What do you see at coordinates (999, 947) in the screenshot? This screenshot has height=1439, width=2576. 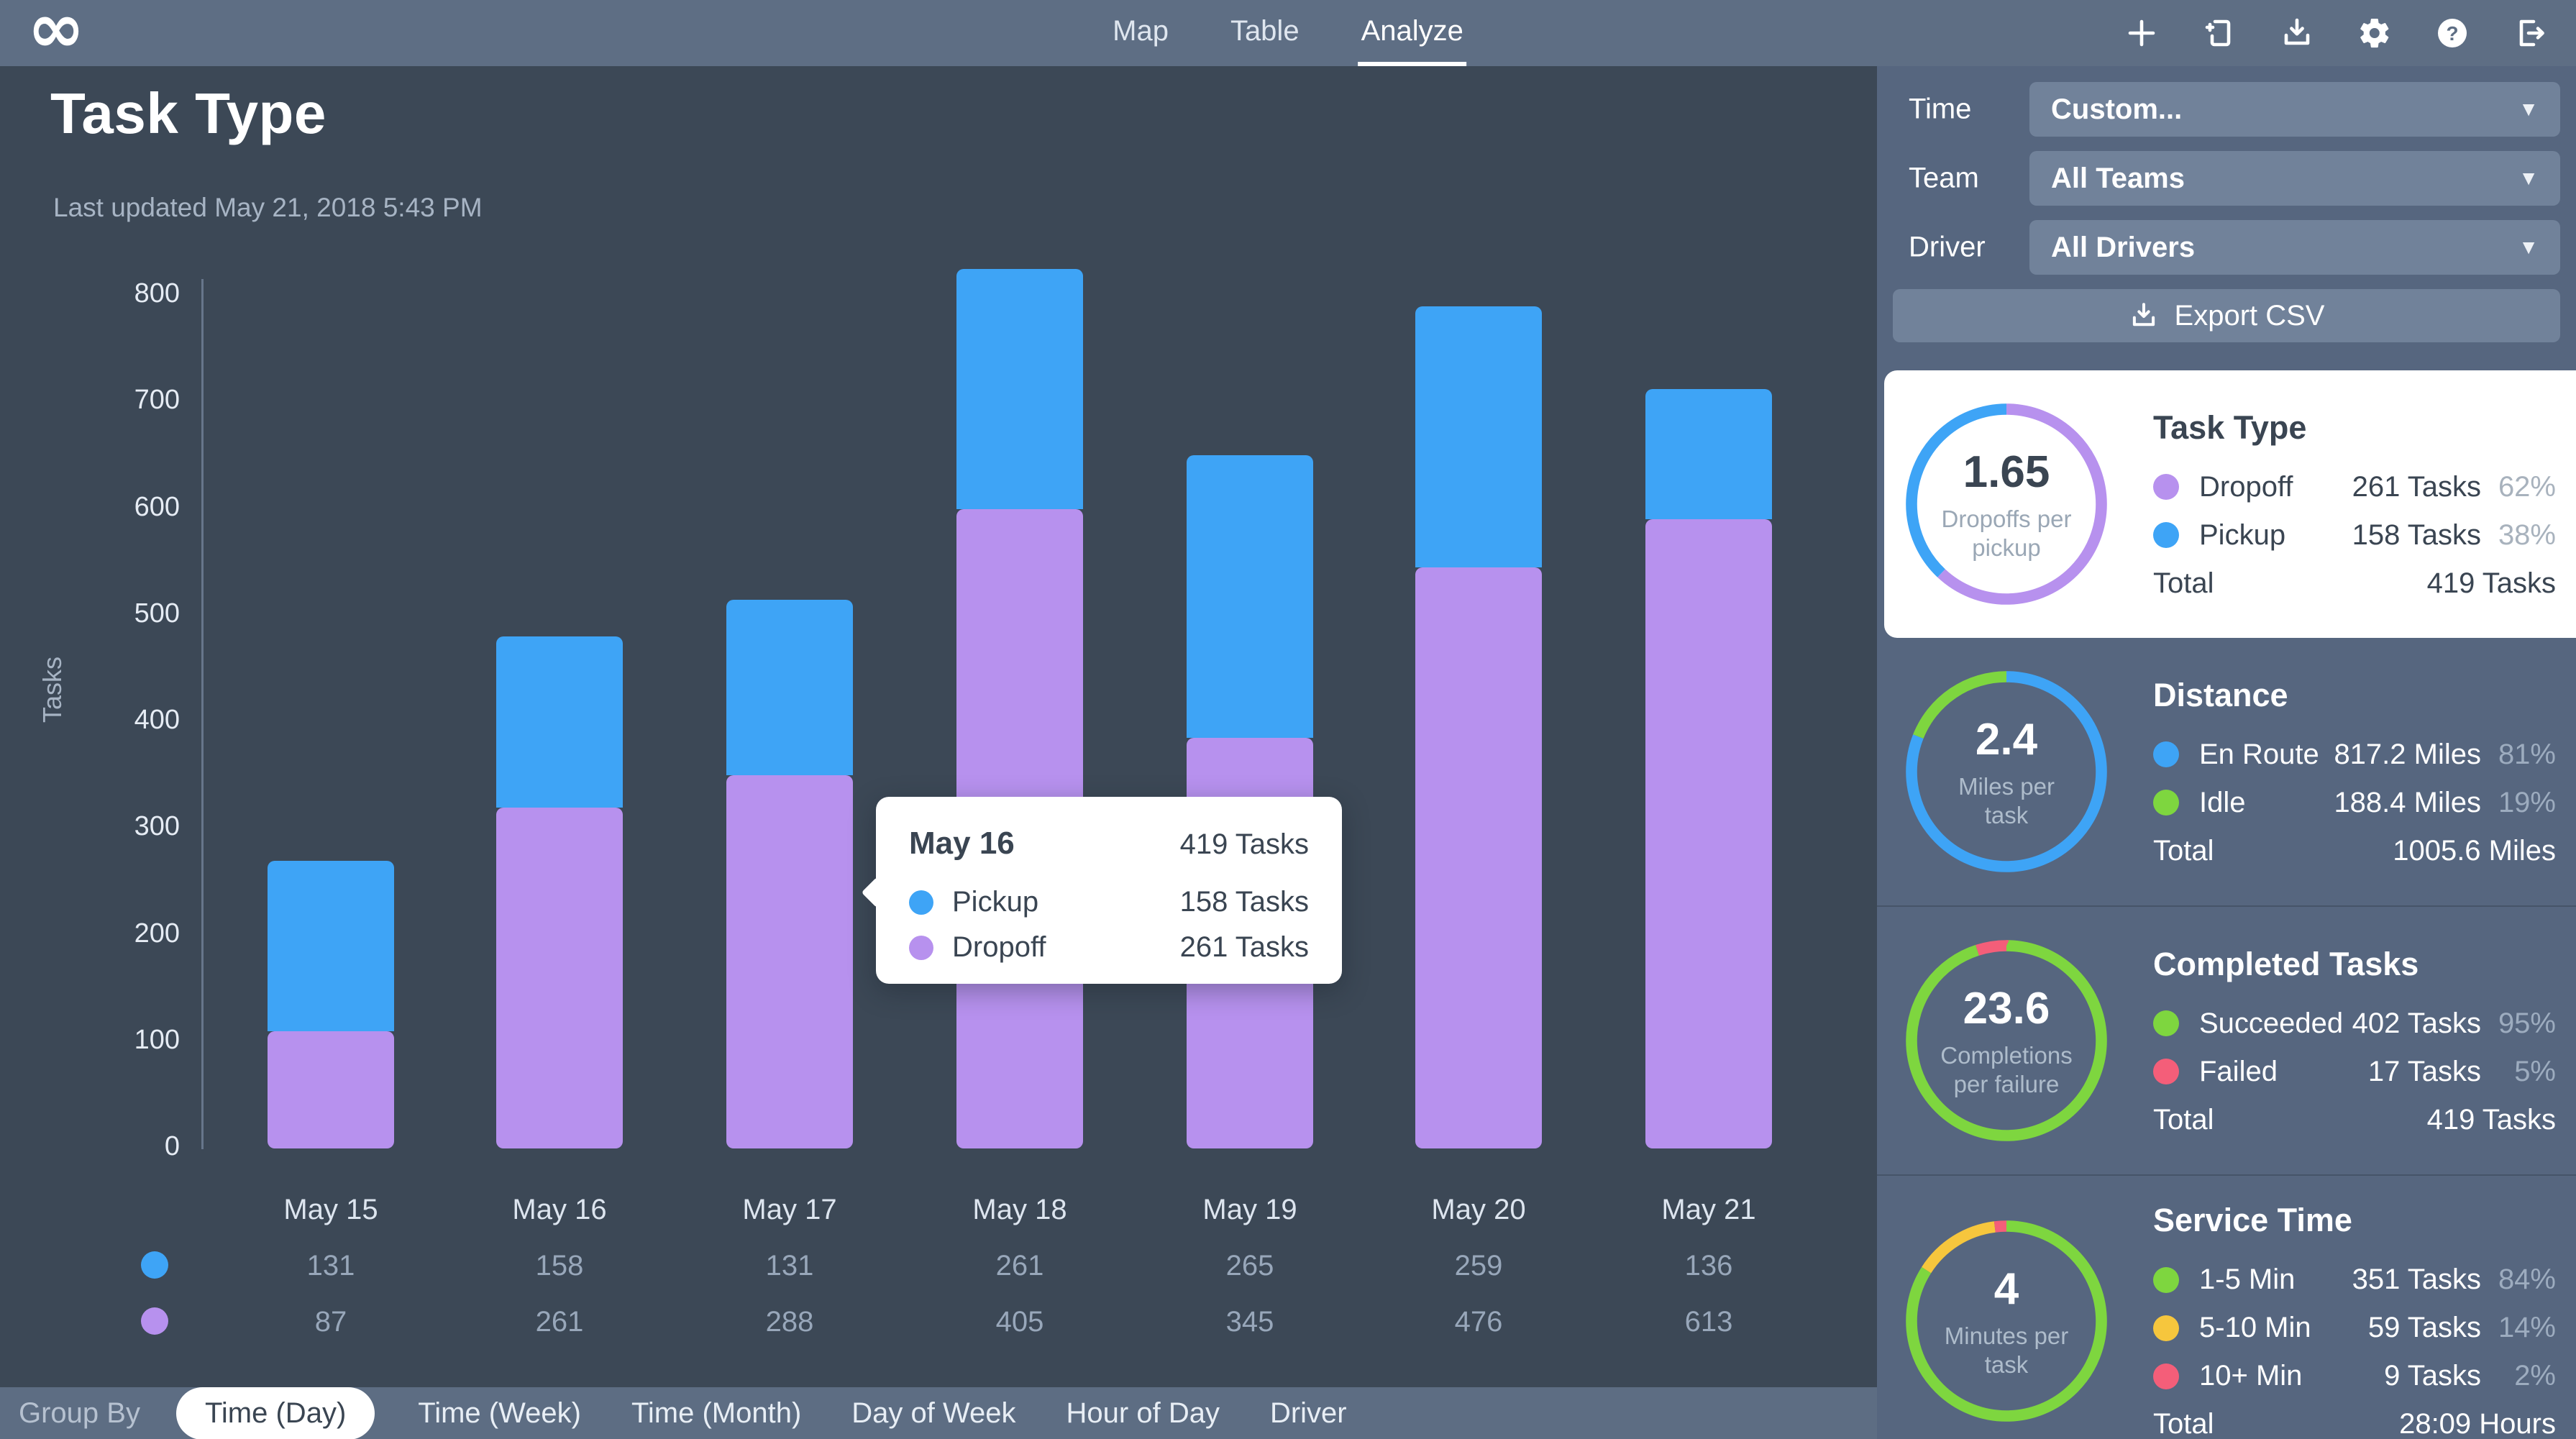 I see `tooltip-row-label: Dropoff` at bounding box center [999, 947].